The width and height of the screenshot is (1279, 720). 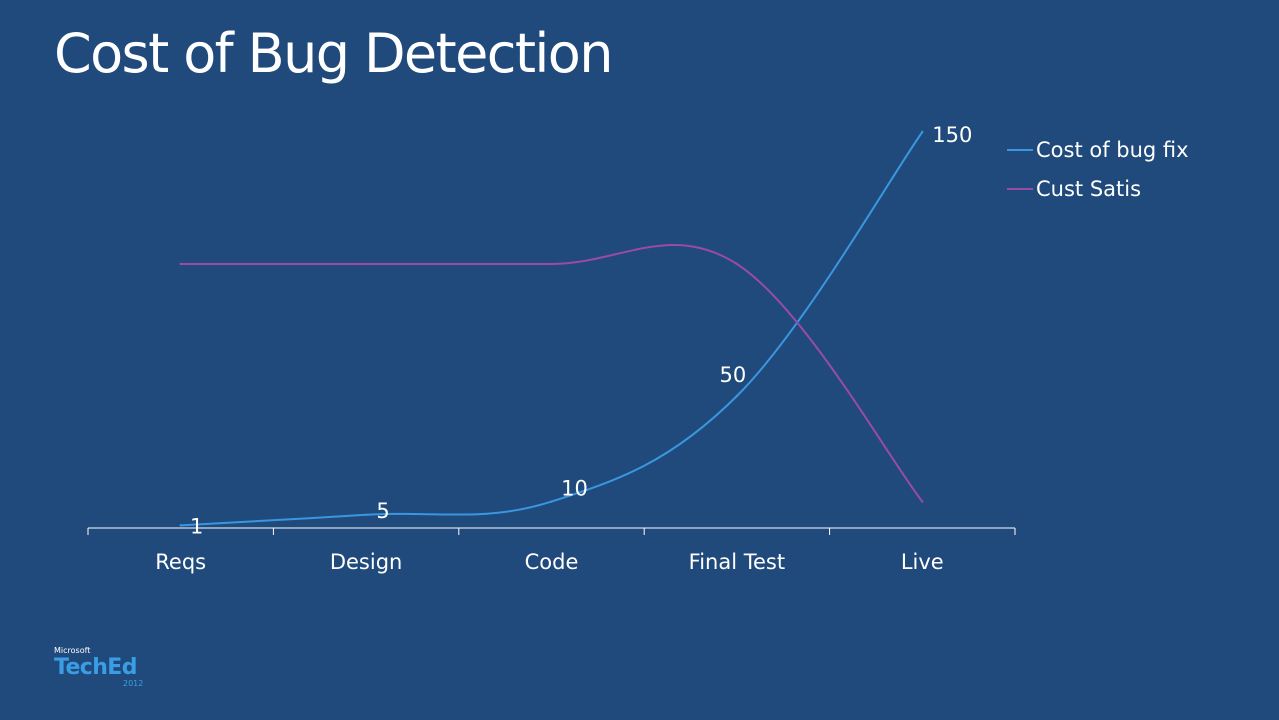 What do you see at coordinates (72, 650) in the screenshot?
I see `logo-brand-small: Microsoft` at bounding box center [72, 650].